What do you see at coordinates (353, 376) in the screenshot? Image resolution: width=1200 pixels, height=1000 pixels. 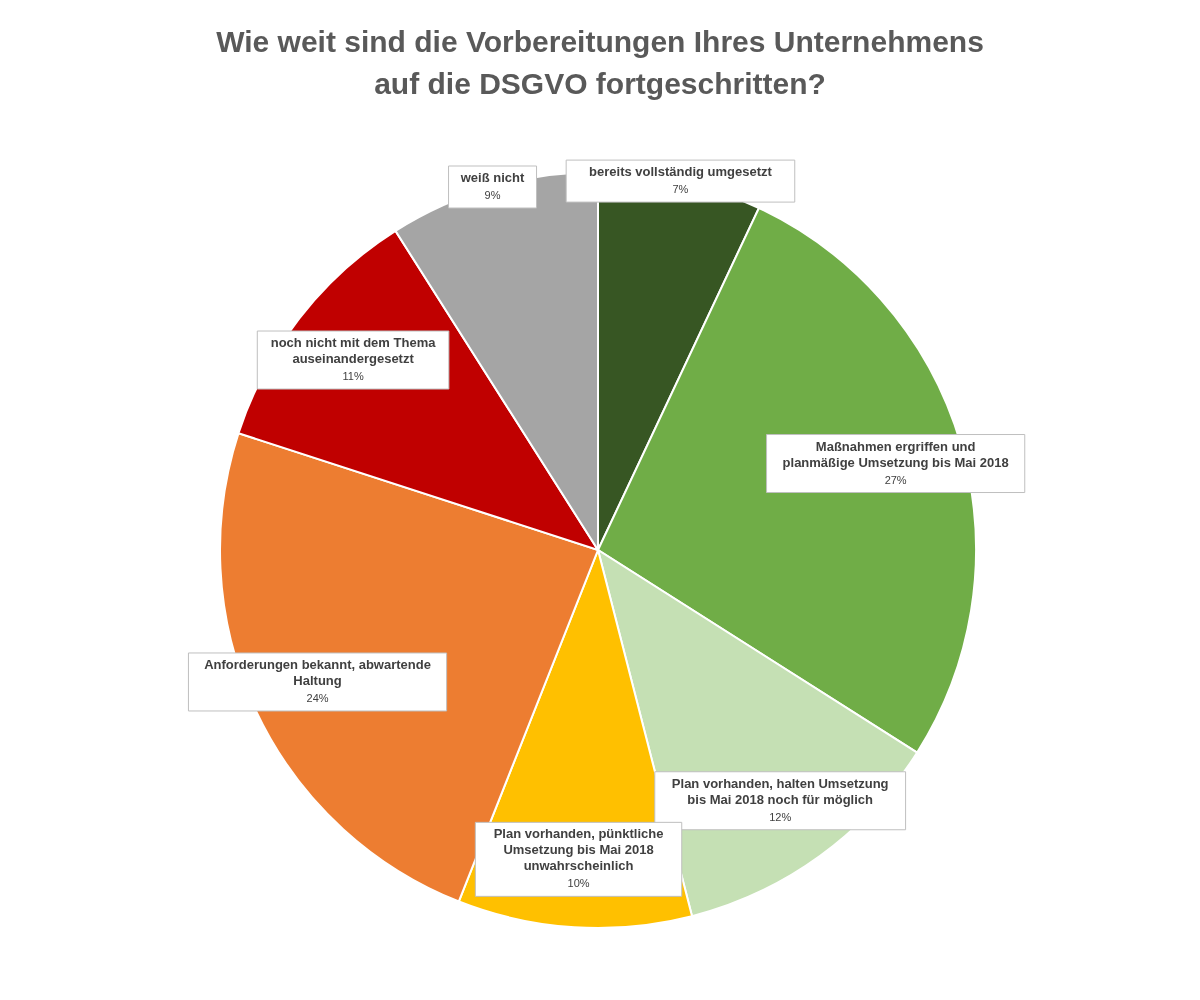 I see `data-label: 11%` at bounding box center [353, 376].